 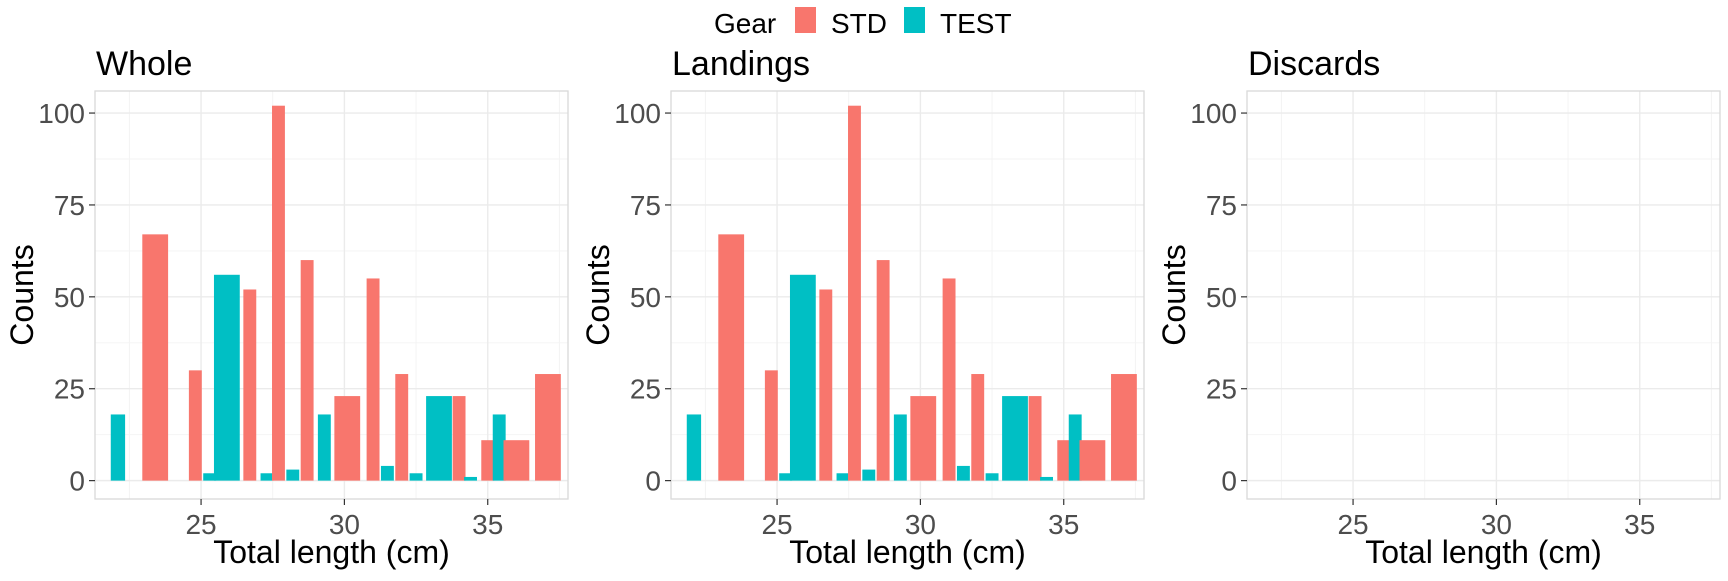 What do you see at coordinates (745, 23) in the screenshot?
I see `legend-title: Gear` at bounding box center [745, 23].